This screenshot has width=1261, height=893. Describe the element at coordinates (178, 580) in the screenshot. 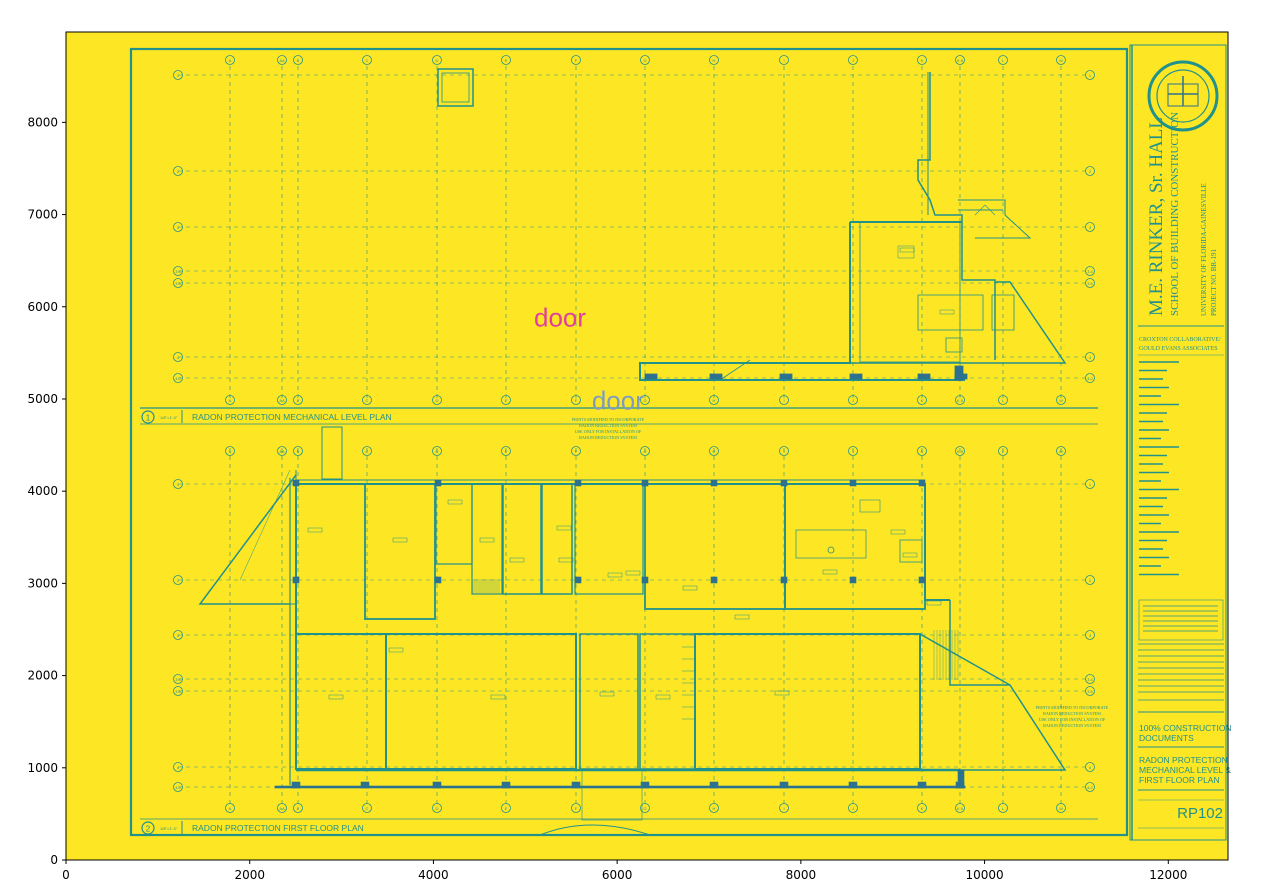

I see `grid-bubble-label: 2` at that location.